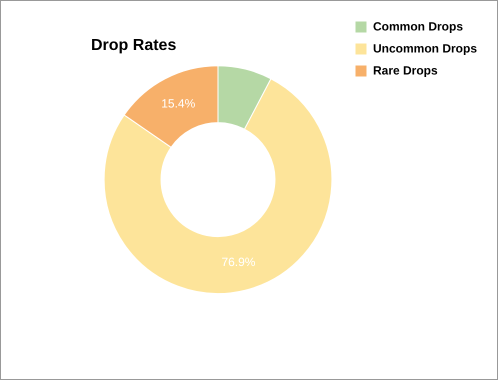  I want to click on legend-label: Rare Drops, so click(405, 70).